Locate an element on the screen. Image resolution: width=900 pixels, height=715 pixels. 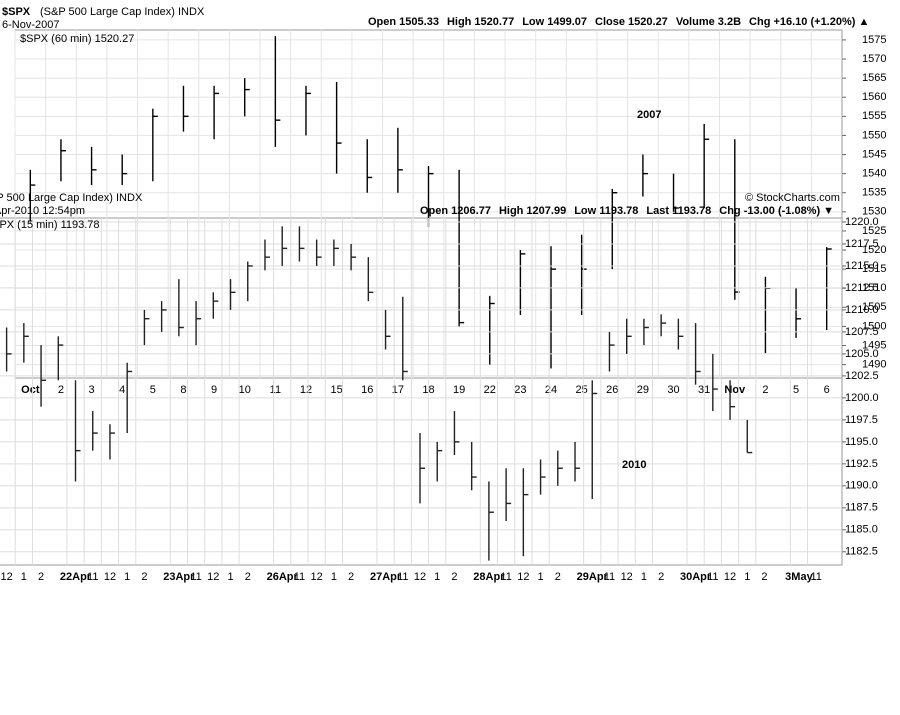
x-tick-label: 23Apr is located at coordinates (179, 577).